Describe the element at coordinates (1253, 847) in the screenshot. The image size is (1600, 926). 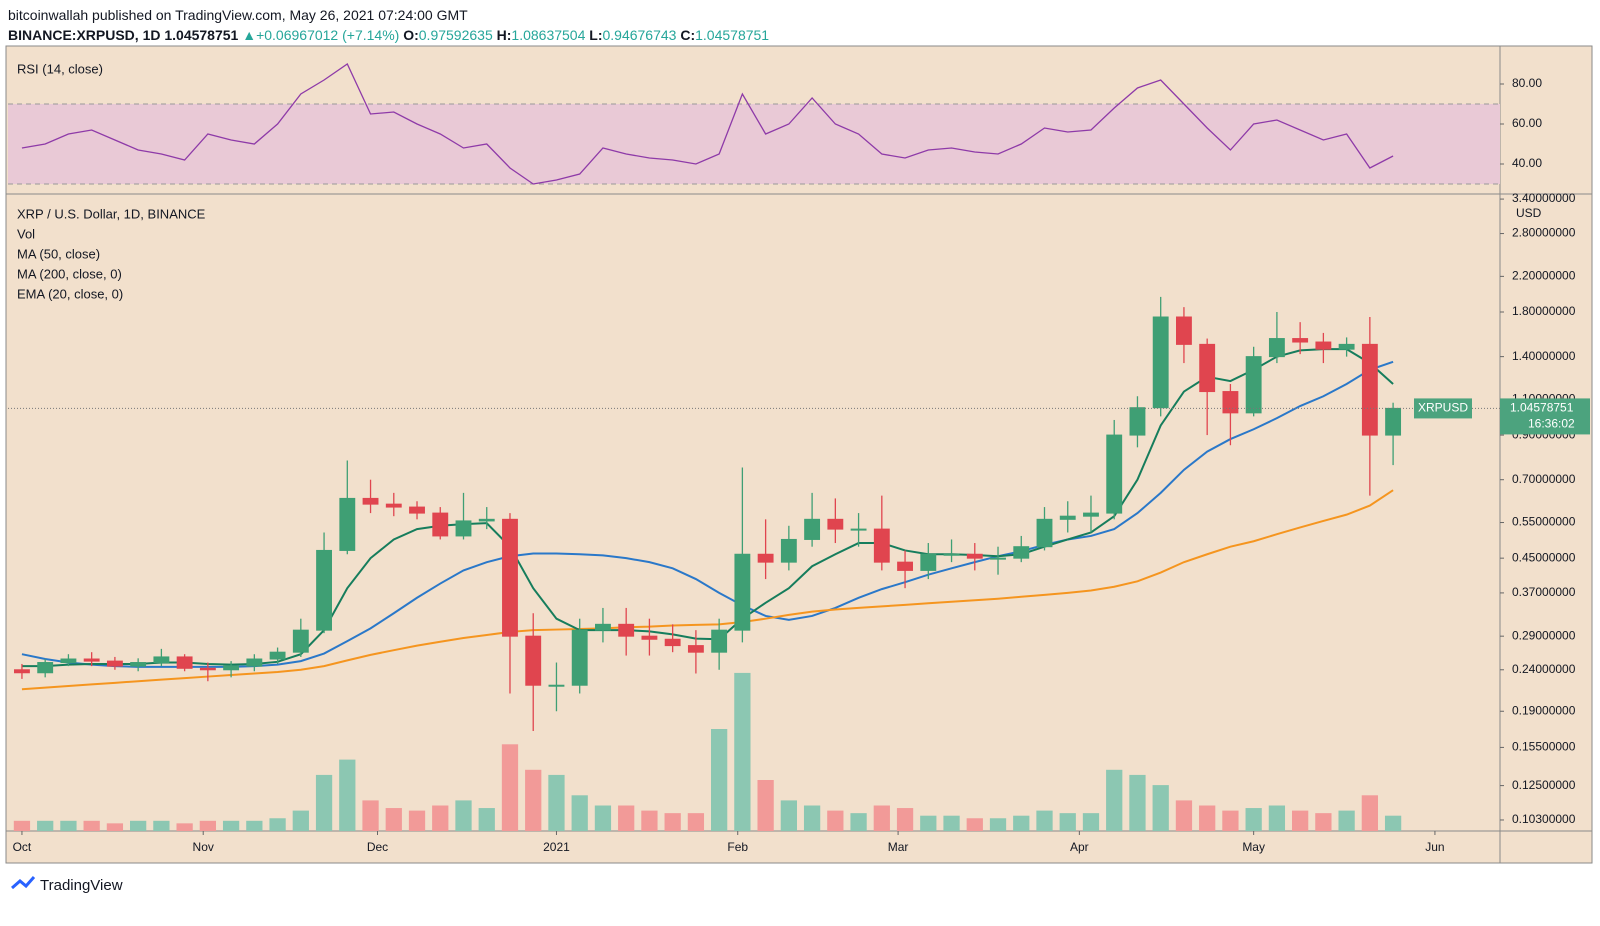
I see `x-tick-label: May` at that location.